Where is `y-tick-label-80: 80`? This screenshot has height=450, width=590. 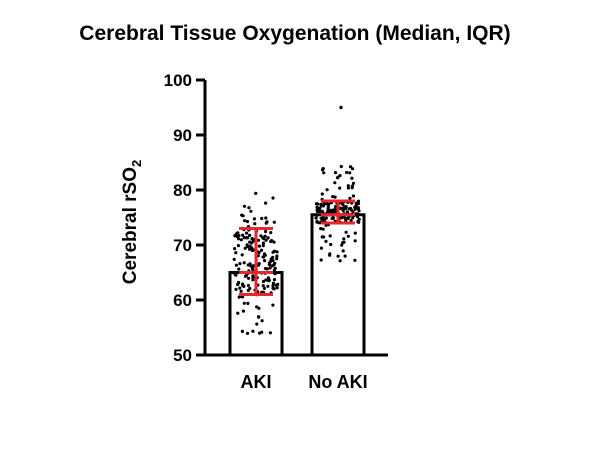 y-tick-label-80: 80 is located at coordinates (182, 190).